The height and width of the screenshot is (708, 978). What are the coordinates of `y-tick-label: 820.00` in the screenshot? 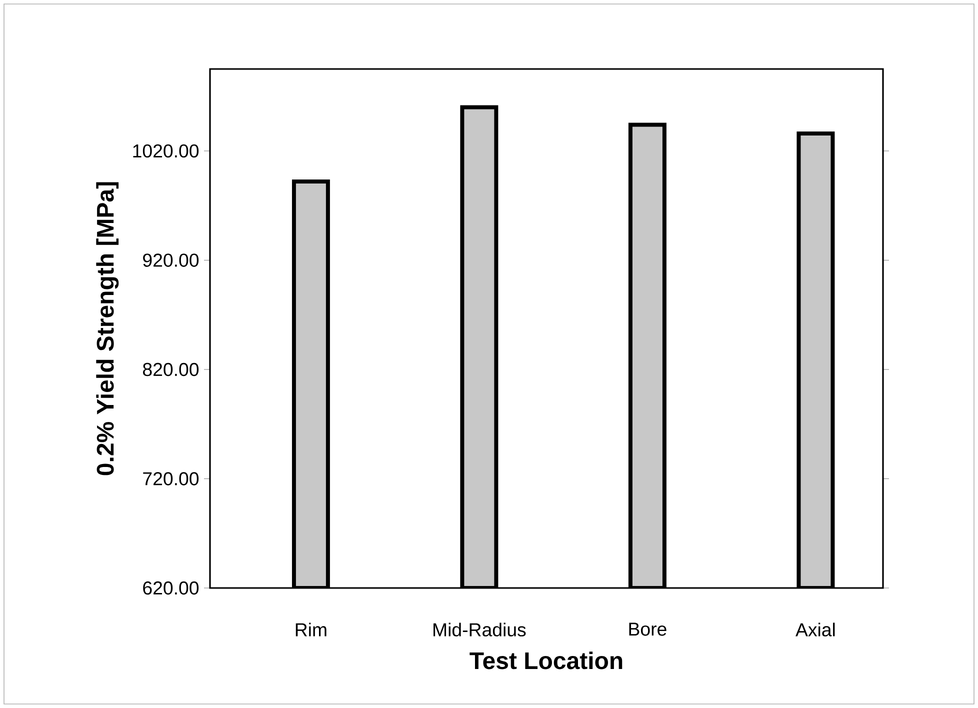 It's located at (171, 369).